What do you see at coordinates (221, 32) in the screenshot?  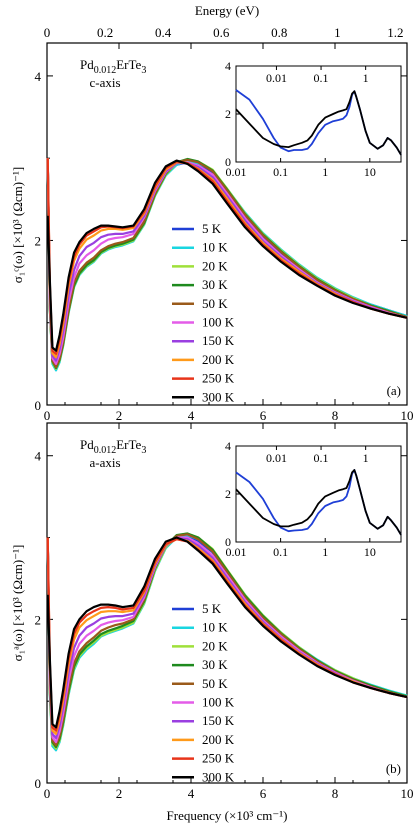 I see `x2-tick-label: 0.6` at bounding box center [221, 32].